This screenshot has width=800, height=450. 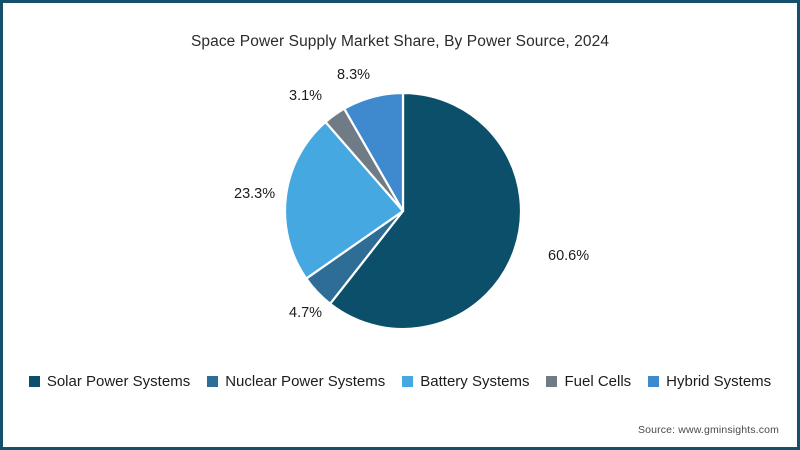 I want to click on legend-item-label: Solar Power Systems, so click(x=118, y=381).